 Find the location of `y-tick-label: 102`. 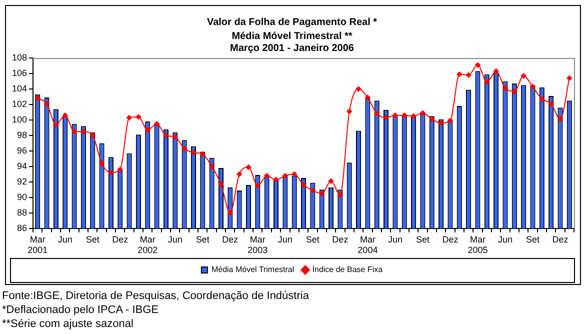

y-tick-label: 102 is located at coordinates (20, 103).